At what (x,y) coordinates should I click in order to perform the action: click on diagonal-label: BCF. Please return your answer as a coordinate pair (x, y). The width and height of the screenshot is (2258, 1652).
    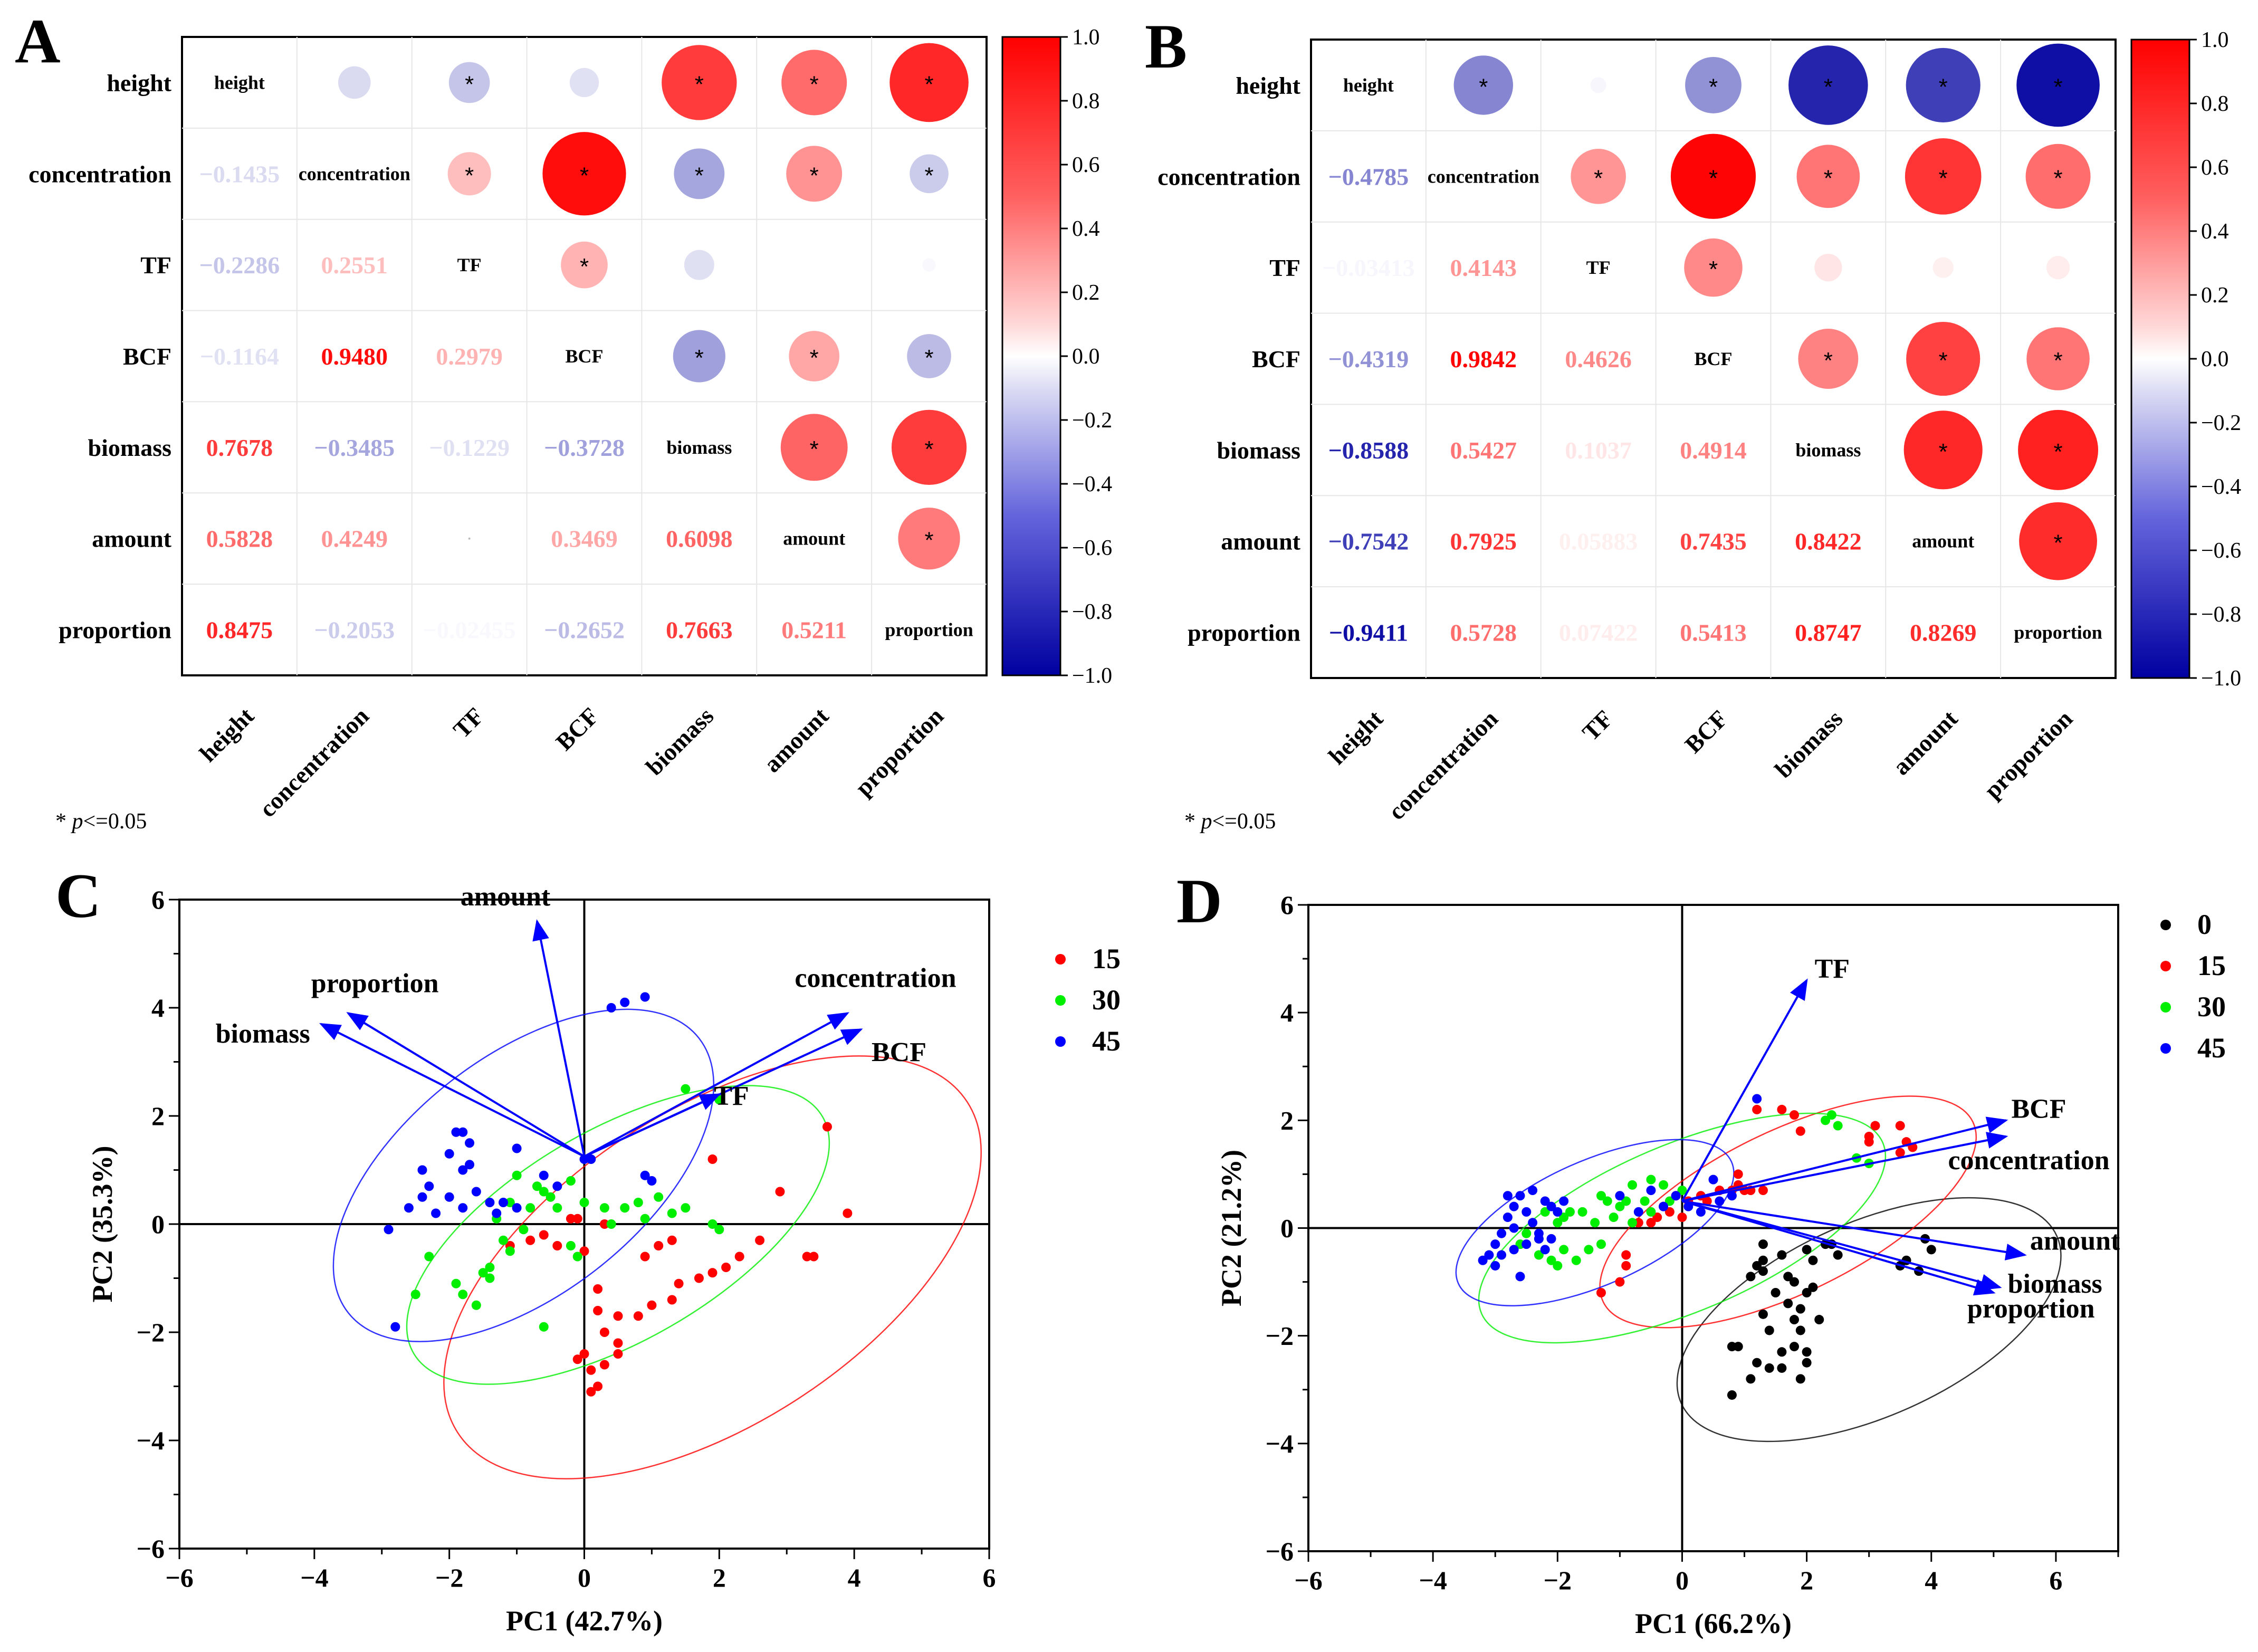
    Looking at the image, I should click on (585, 356).